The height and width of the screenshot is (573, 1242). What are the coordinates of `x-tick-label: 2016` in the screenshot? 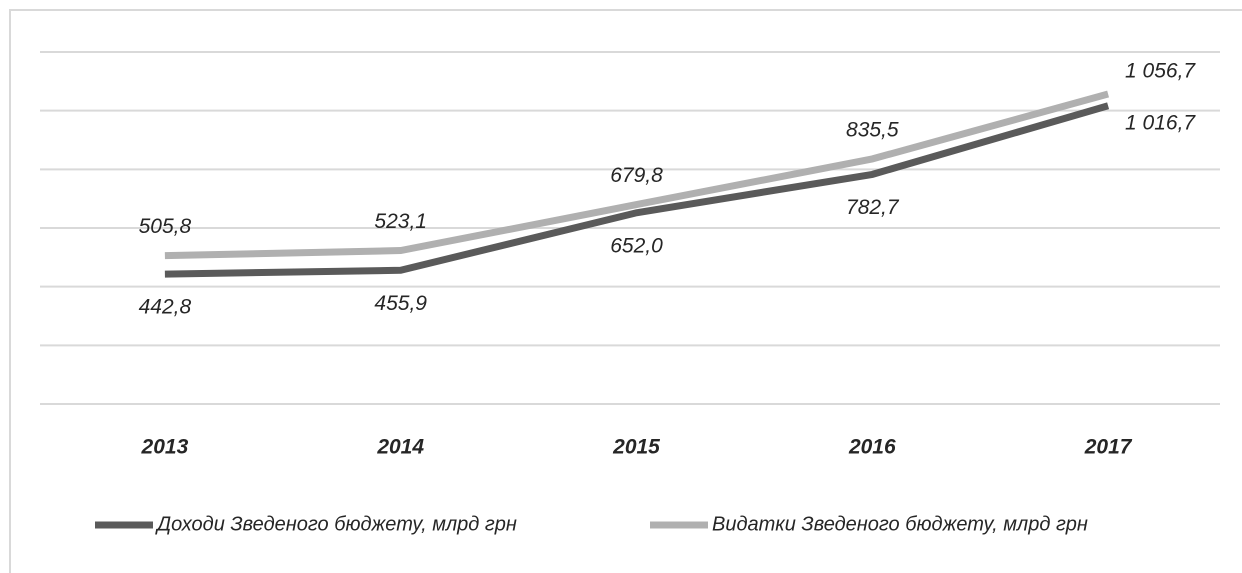 It's located at (872, 447).